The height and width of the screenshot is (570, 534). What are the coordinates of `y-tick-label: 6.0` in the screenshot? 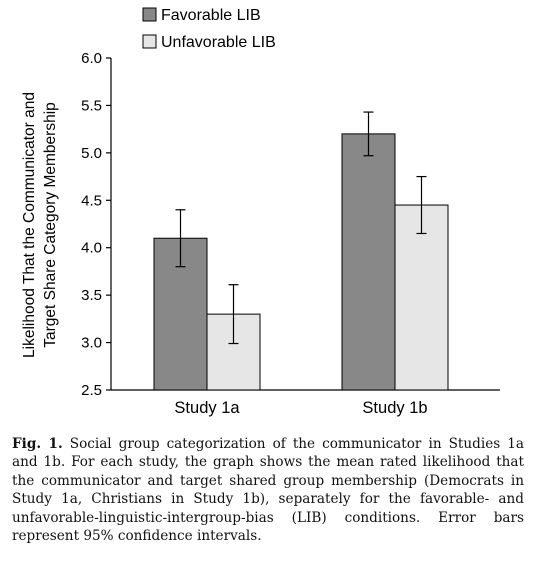 It's located at (91, 58).